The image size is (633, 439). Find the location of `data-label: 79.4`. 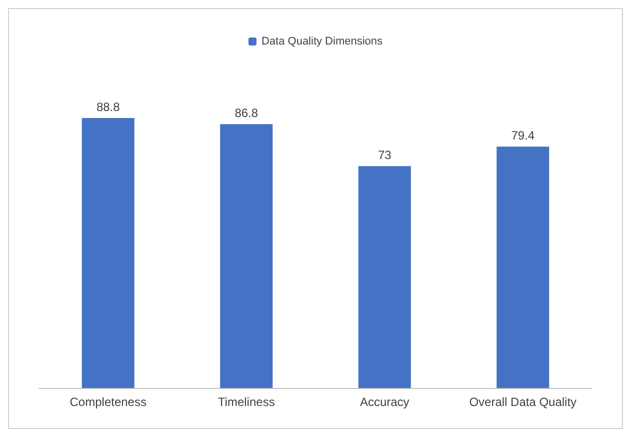

data-label: 79.4 is located at coordinates (523, 135).